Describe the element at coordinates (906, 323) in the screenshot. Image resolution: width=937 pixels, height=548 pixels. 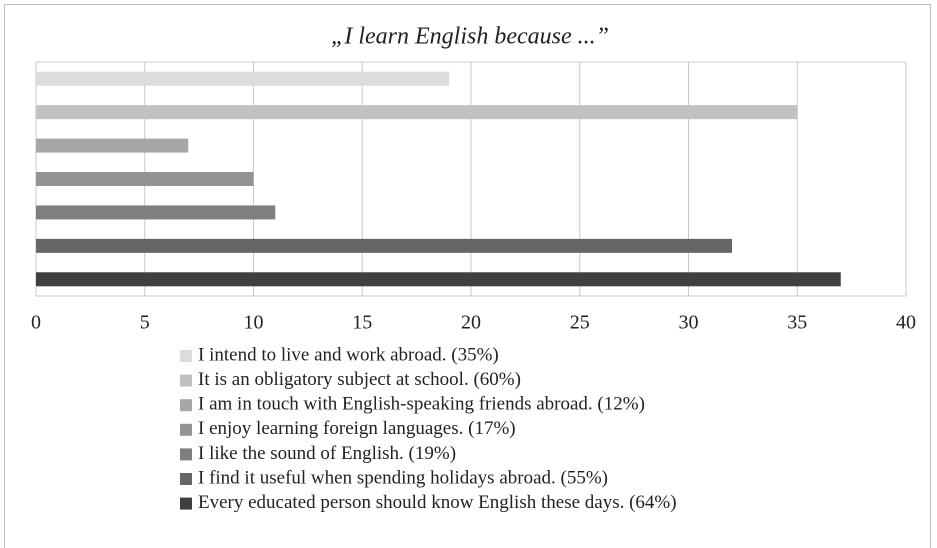
I see `x-tick-label: 40` at that location.